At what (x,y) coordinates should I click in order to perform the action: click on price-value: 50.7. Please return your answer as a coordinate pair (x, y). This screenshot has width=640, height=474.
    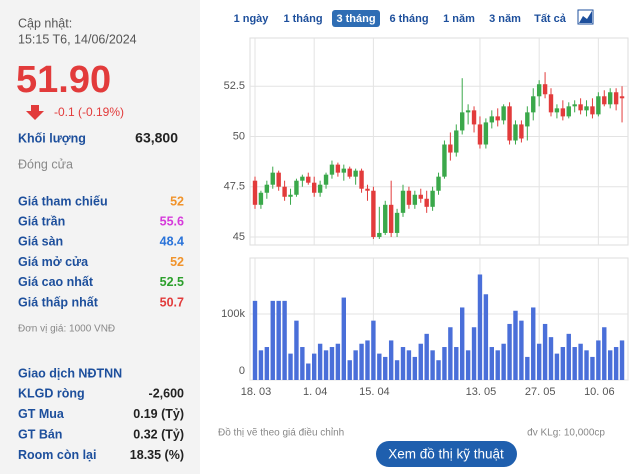
    Looking at the image, I should click on (172, 302).